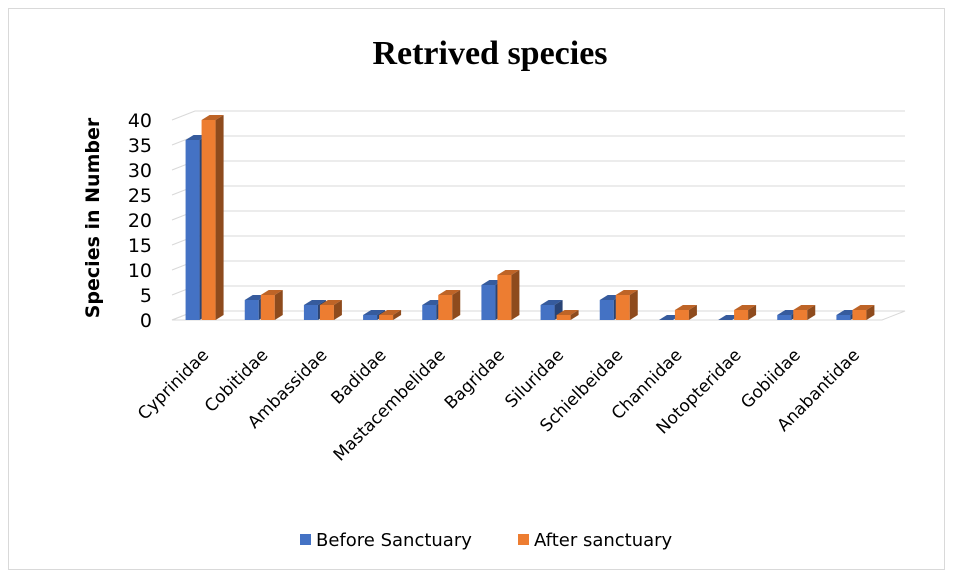 Image resolution: width=956 pixels, height=580 pixels. What do you see at coordinates (390, 405) in the screenshot?
I see `x-tick-label: Mastacembelidae` at bounding box center [390, 405].